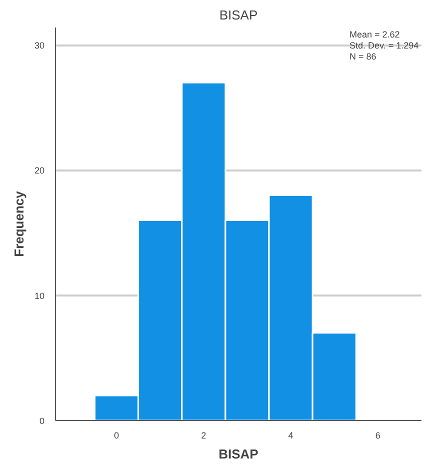  I want to click on x-tick-label: 0, so click(117, 435).